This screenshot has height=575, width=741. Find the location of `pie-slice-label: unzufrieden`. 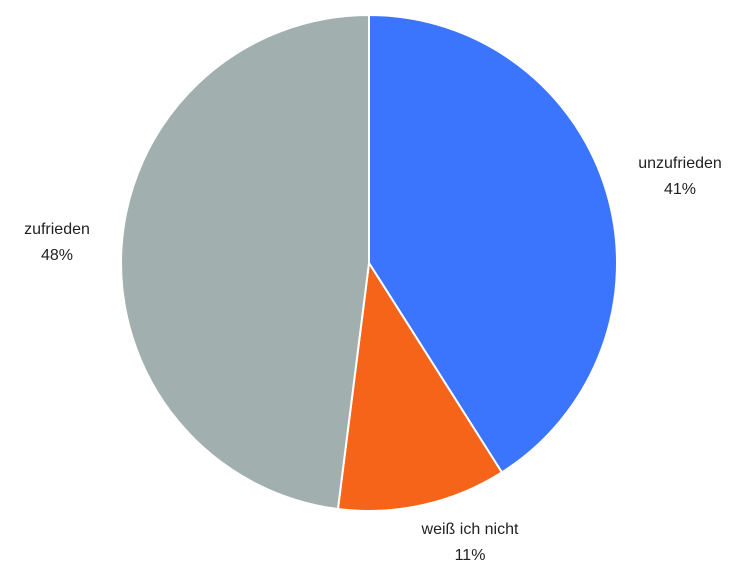

pie-slice-label: unzufrieden is located at coordinates (680, 163).